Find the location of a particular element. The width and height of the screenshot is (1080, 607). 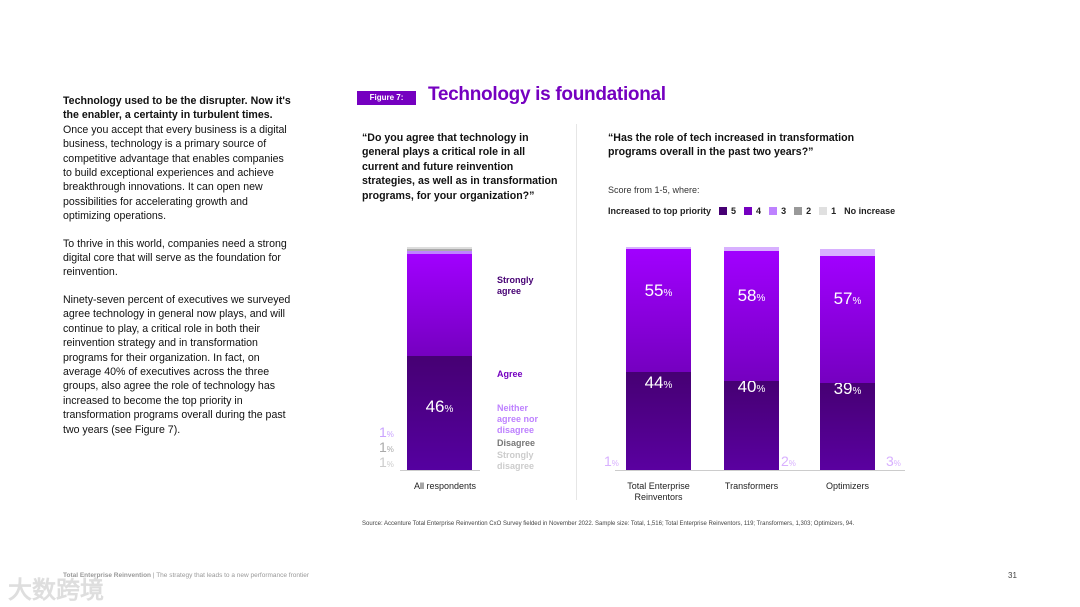

legend-strongly-agree: Strongly agree is located at coordinates (515, 285).